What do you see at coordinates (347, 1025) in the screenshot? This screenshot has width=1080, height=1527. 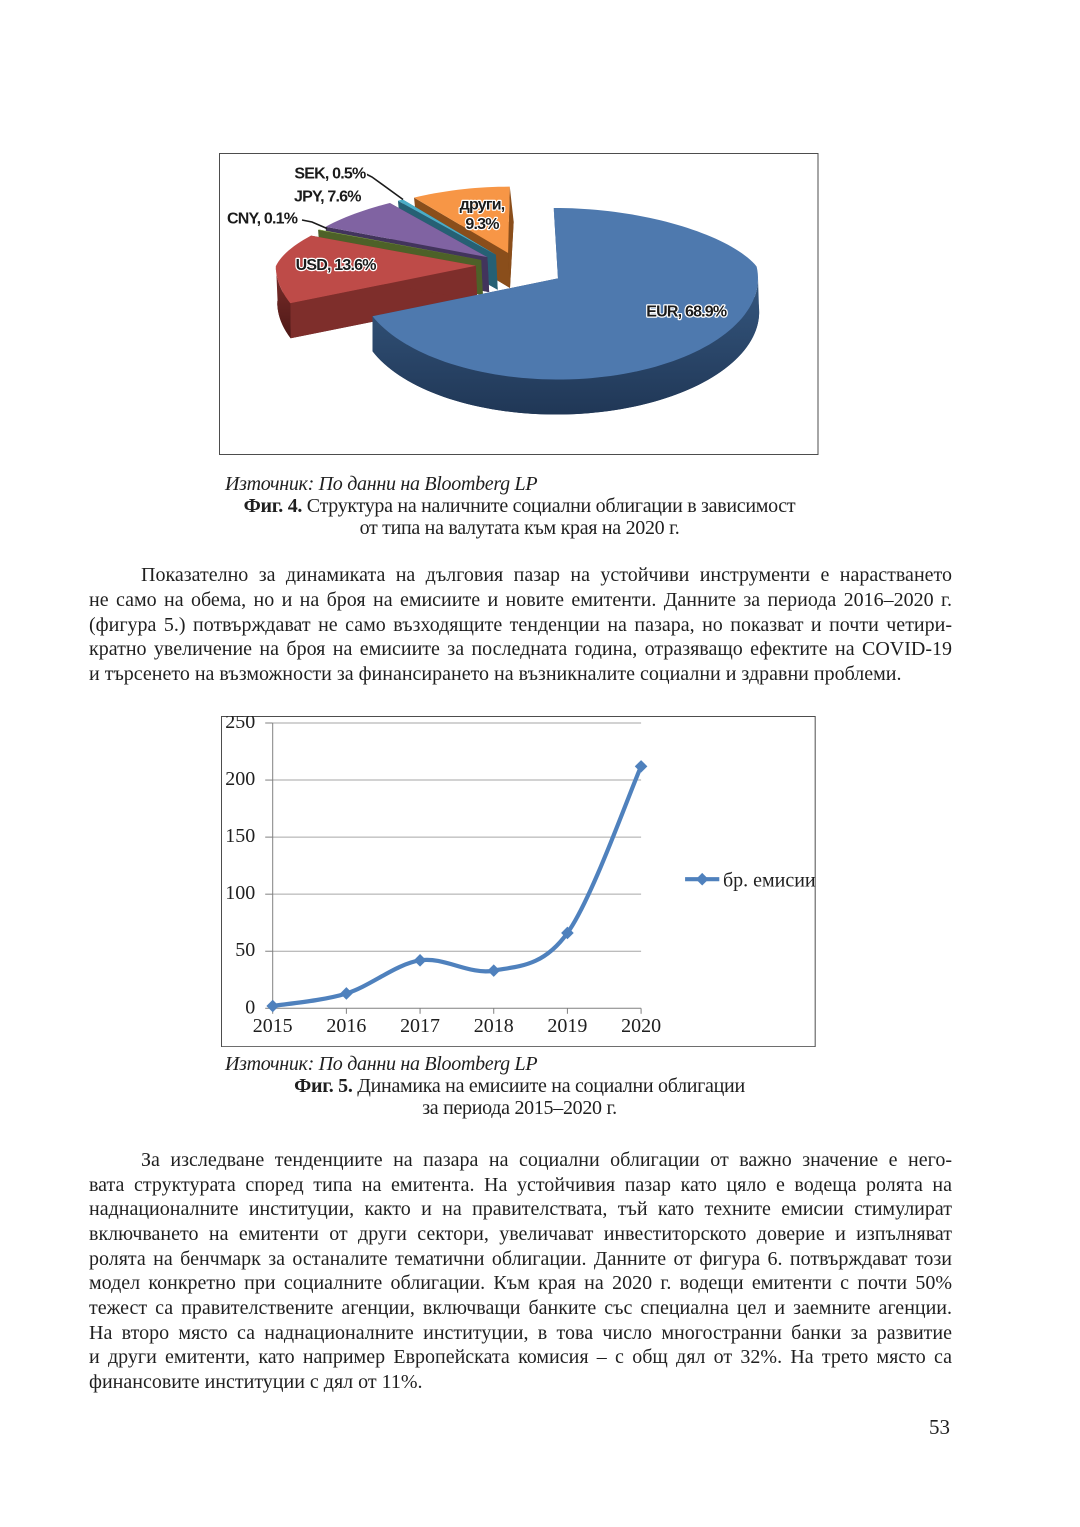 I see `svg-text: 2016` at bounding box center [347, 1025].